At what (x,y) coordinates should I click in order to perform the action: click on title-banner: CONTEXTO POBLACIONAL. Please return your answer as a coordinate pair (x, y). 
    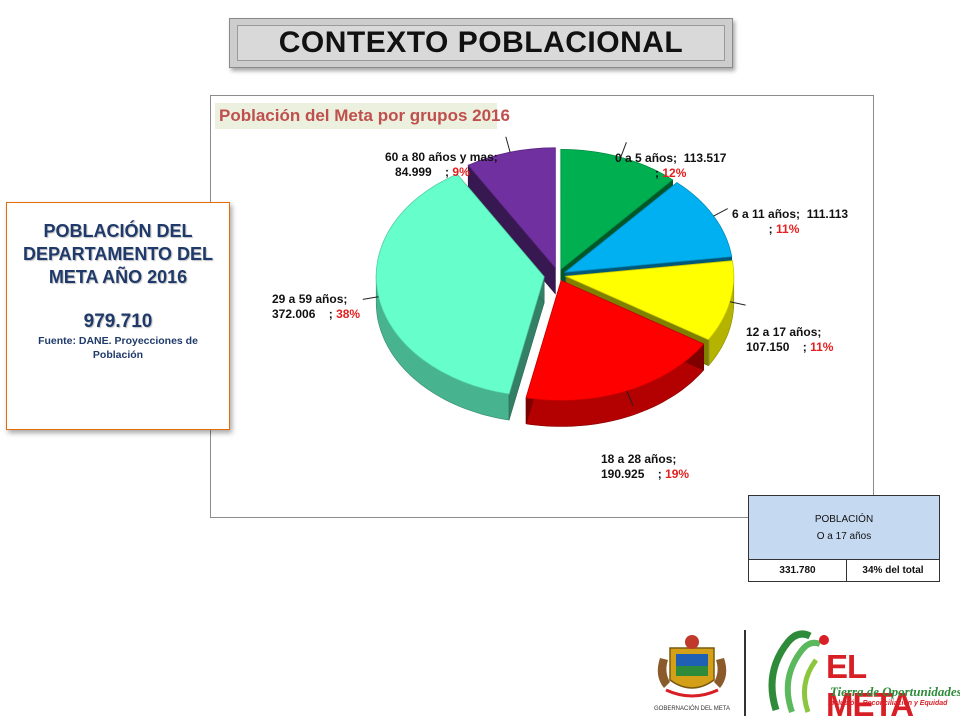
    Looking at the image, I should click on (481, 43).